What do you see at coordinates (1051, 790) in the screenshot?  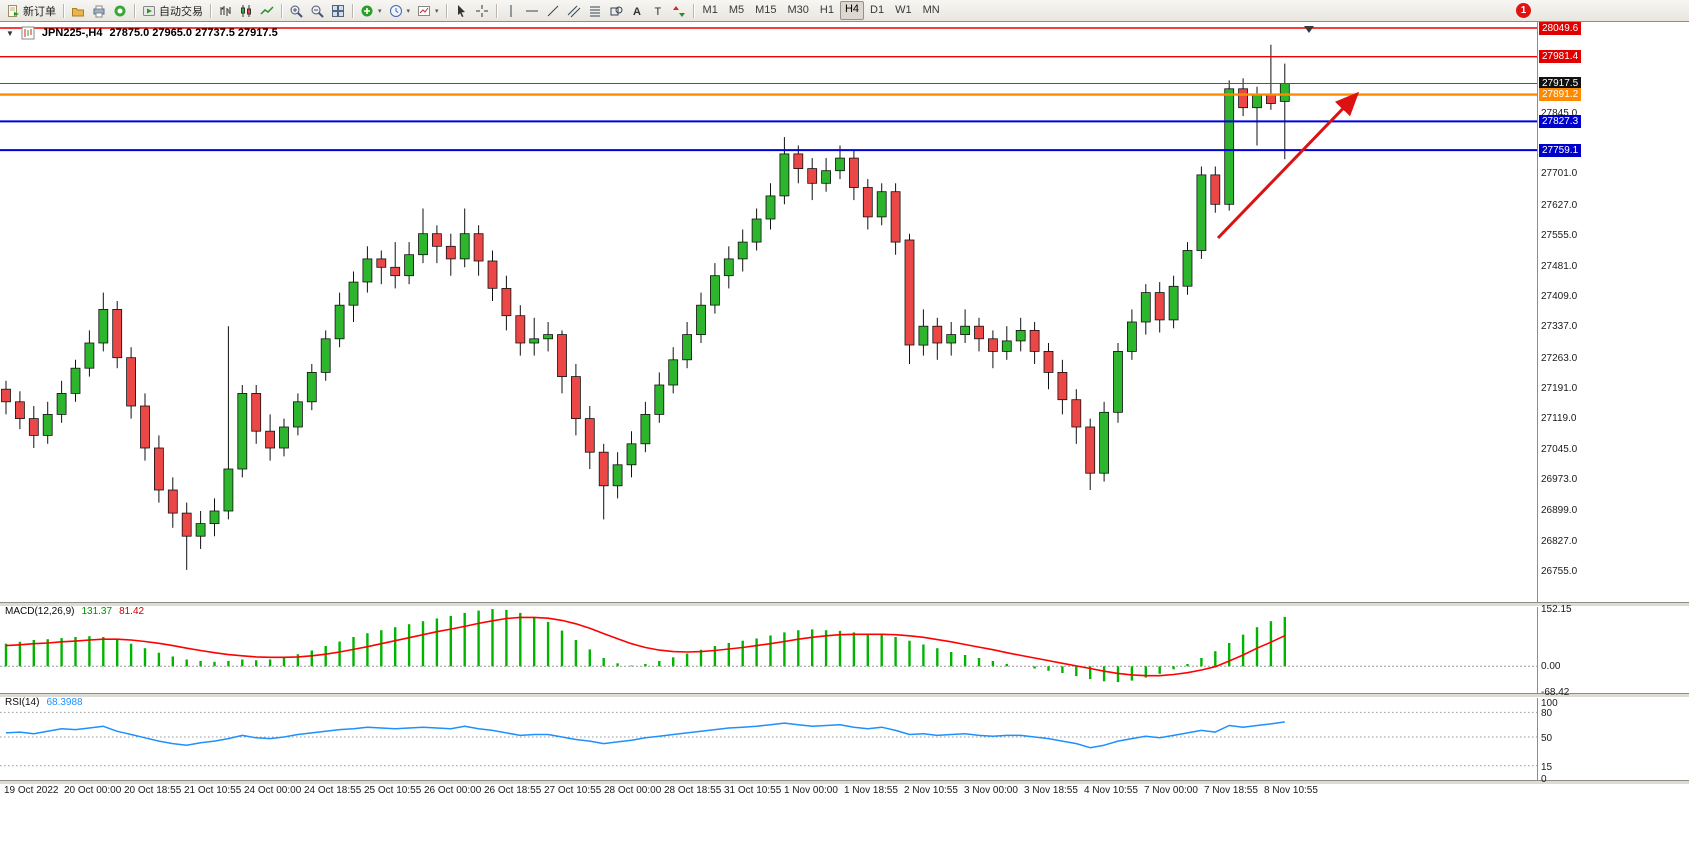 I see `time-axis-label: 3 Nov 18:55` at bounding box center [1051, 790].